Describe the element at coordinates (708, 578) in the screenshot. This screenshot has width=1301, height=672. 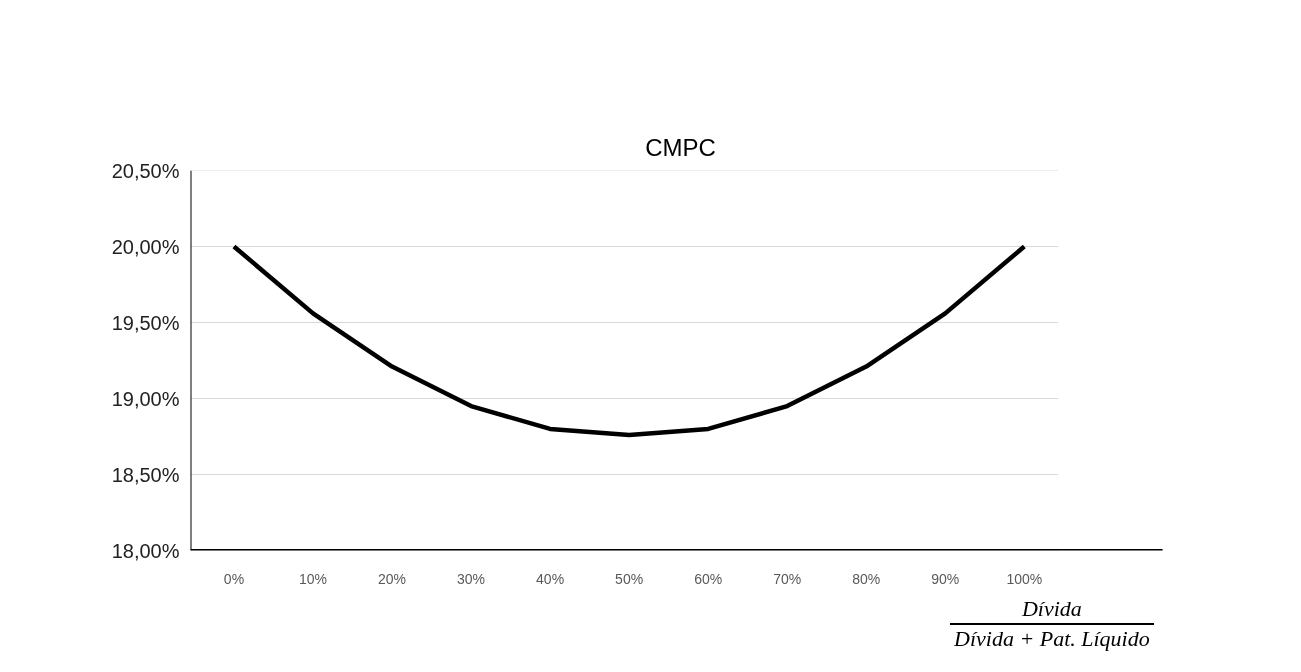
I see `x-tick-label: 60%` at that location.